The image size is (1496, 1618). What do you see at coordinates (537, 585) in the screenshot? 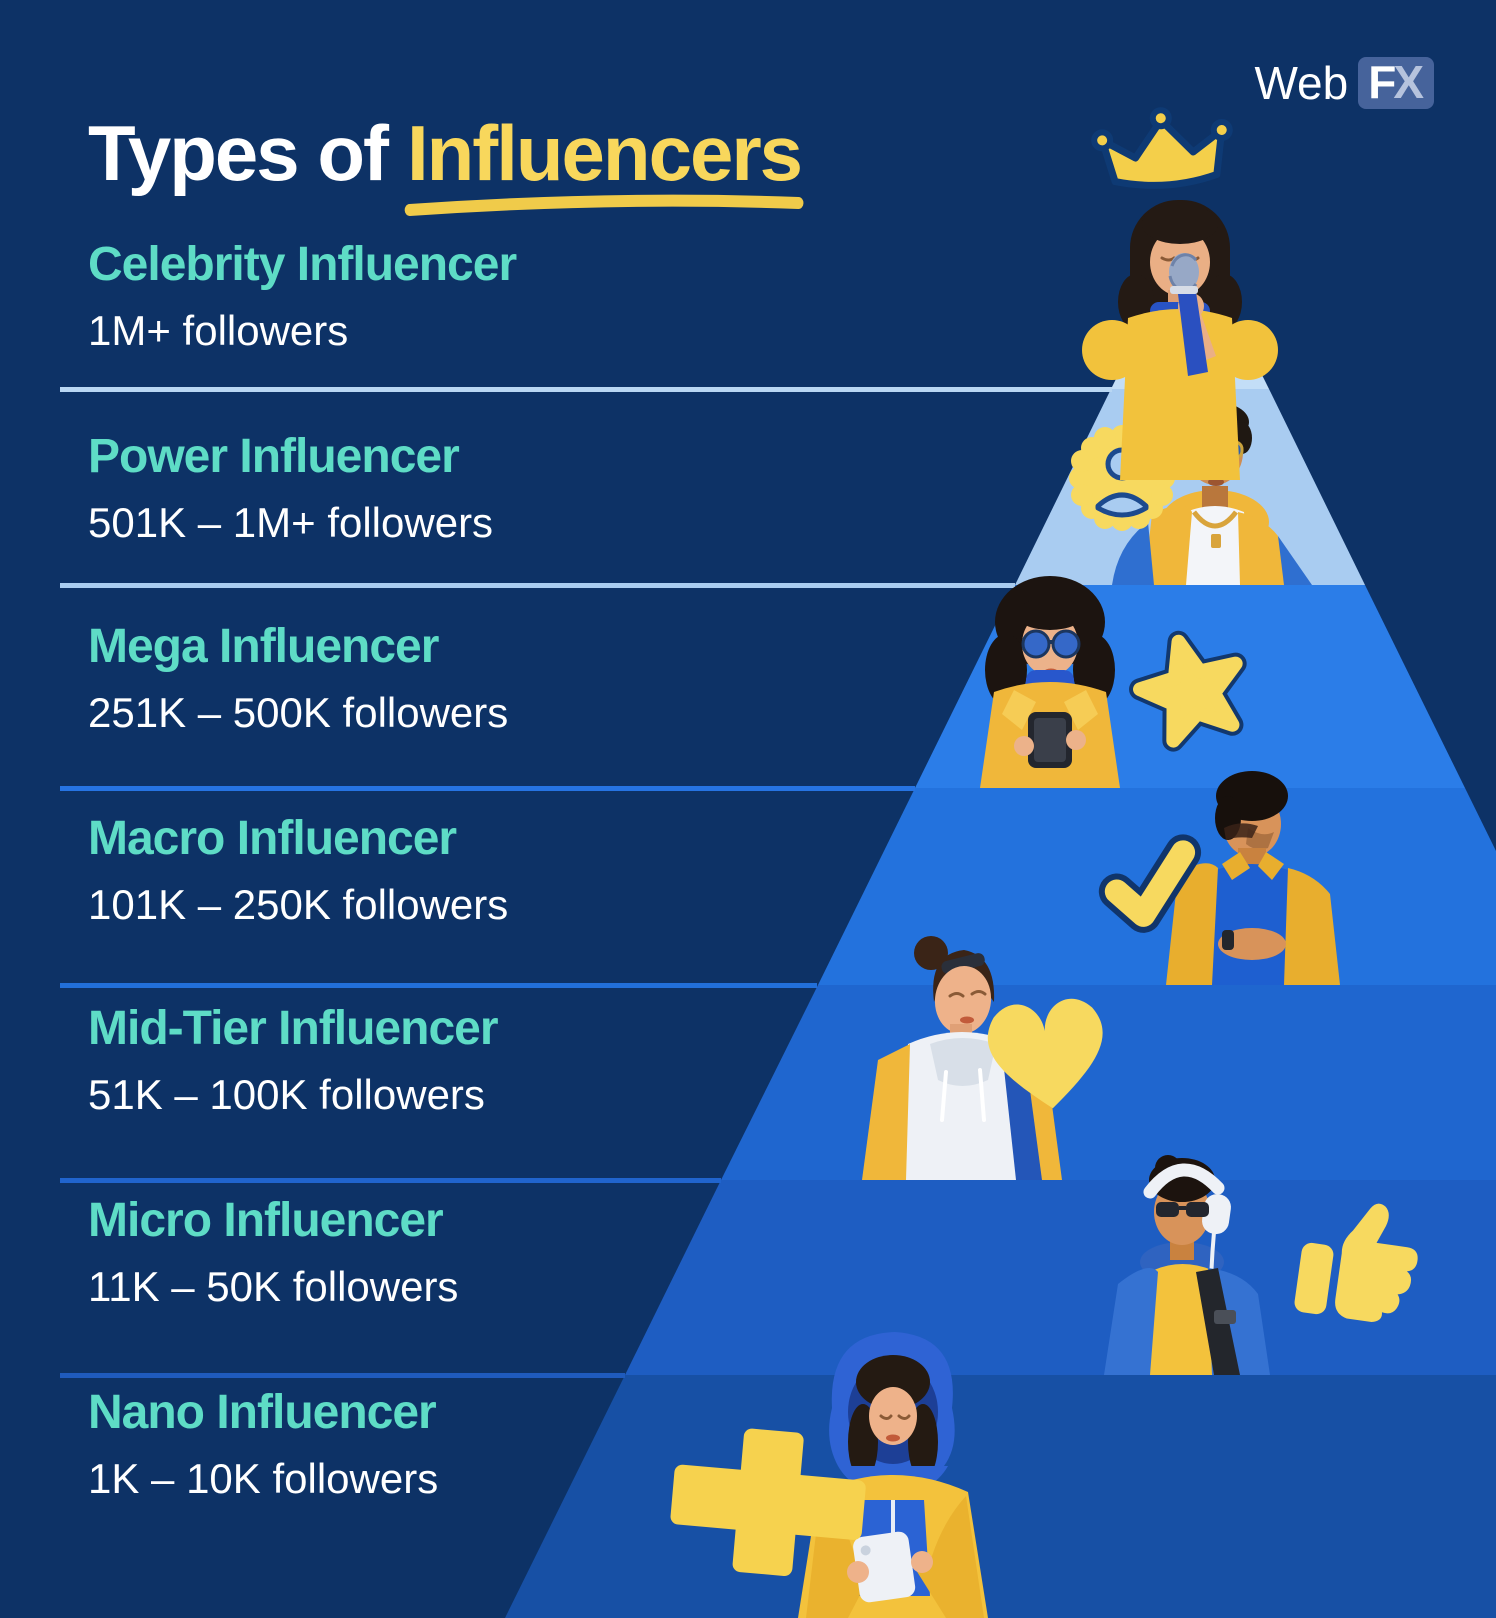
I see `divider-power` at bounding box center [537, 585].